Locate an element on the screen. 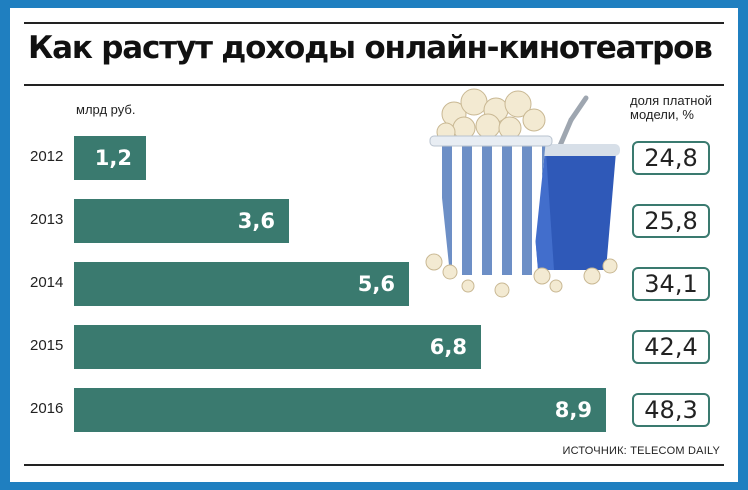 The height and width of the screenshot is (490, 748). bottom-rule is located at coordinates (374, 465).